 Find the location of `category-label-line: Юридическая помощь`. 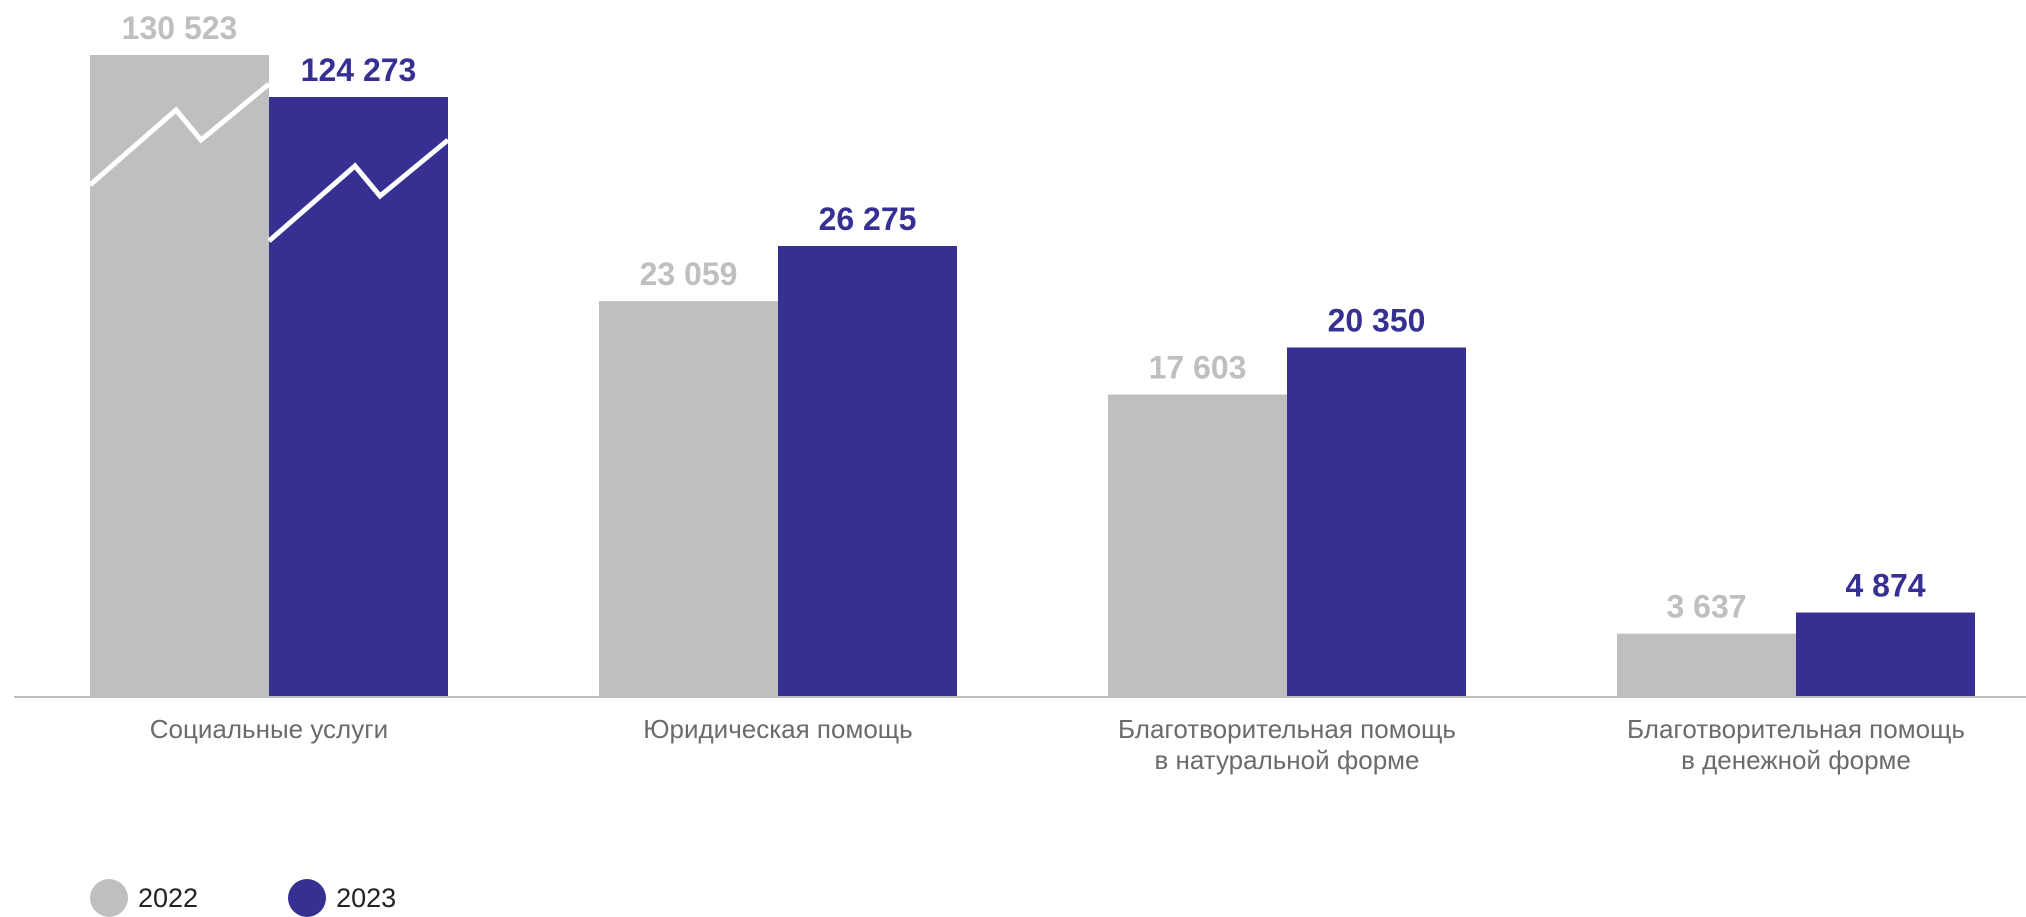

category-label-line: Юридическая помощь is located at coordinates (777, 729).